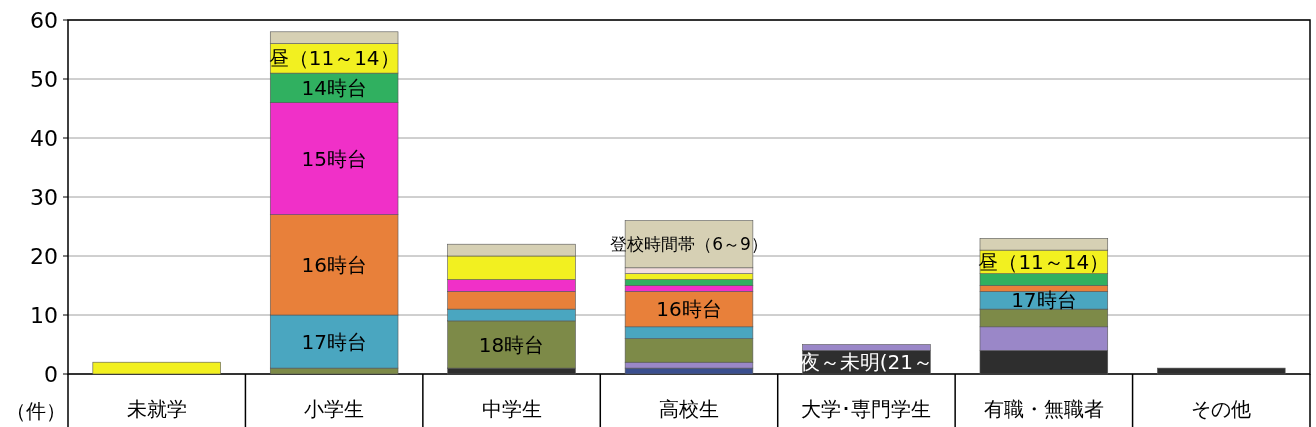 This screenshot has width=1316, height=427. I want to click on x-tick-label: 小学生, so click(334, 409).